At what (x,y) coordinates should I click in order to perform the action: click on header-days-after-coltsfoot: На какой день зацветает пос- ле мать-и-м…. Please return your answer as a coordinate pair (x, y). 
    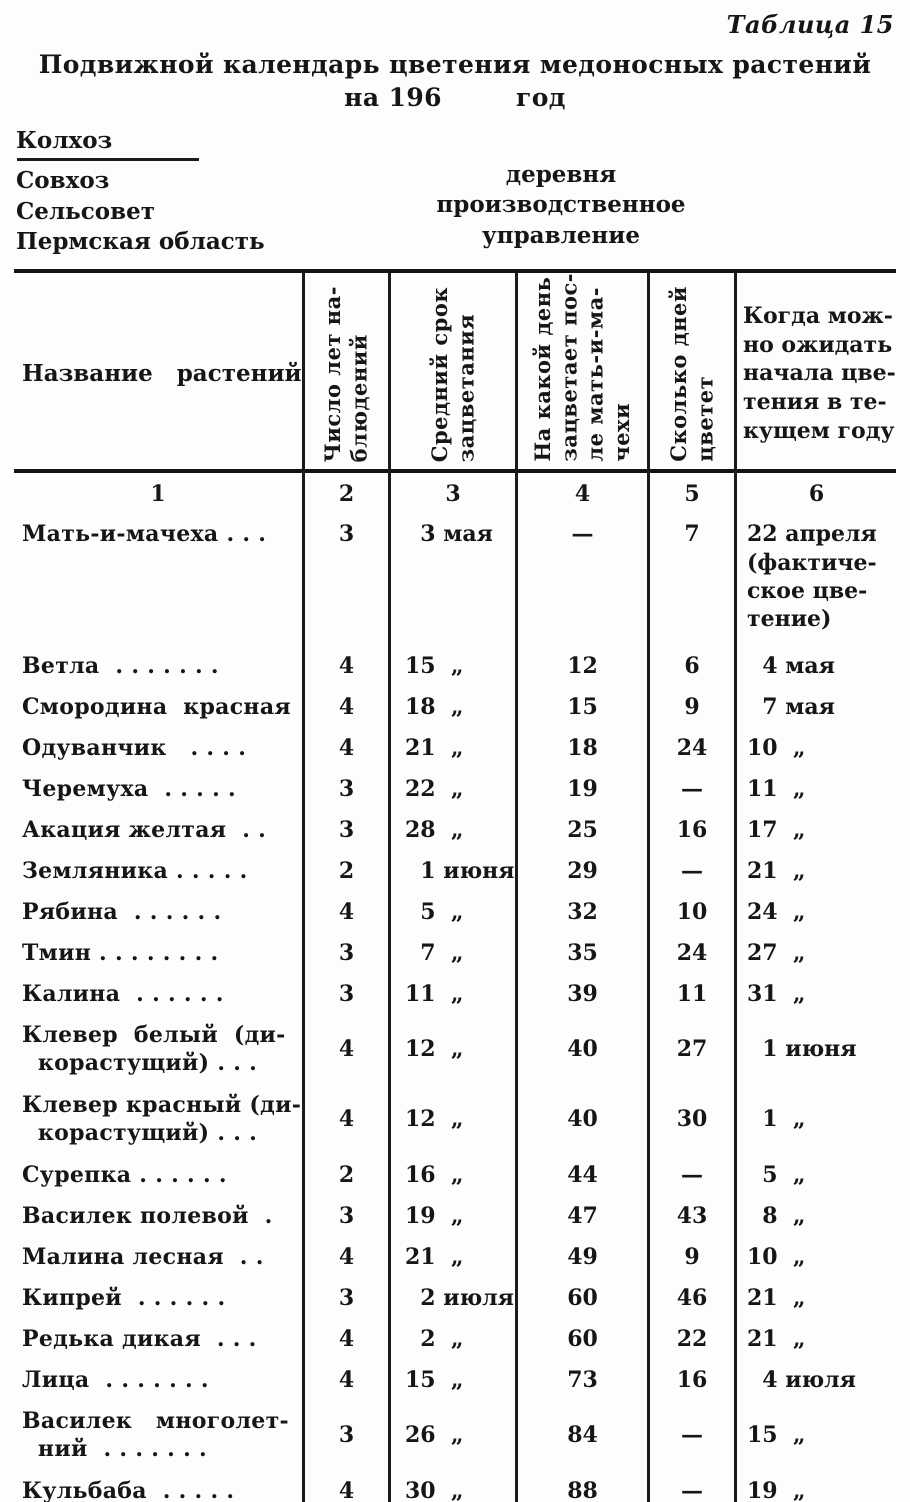
    Looking at the image, I should click on (584, 374).